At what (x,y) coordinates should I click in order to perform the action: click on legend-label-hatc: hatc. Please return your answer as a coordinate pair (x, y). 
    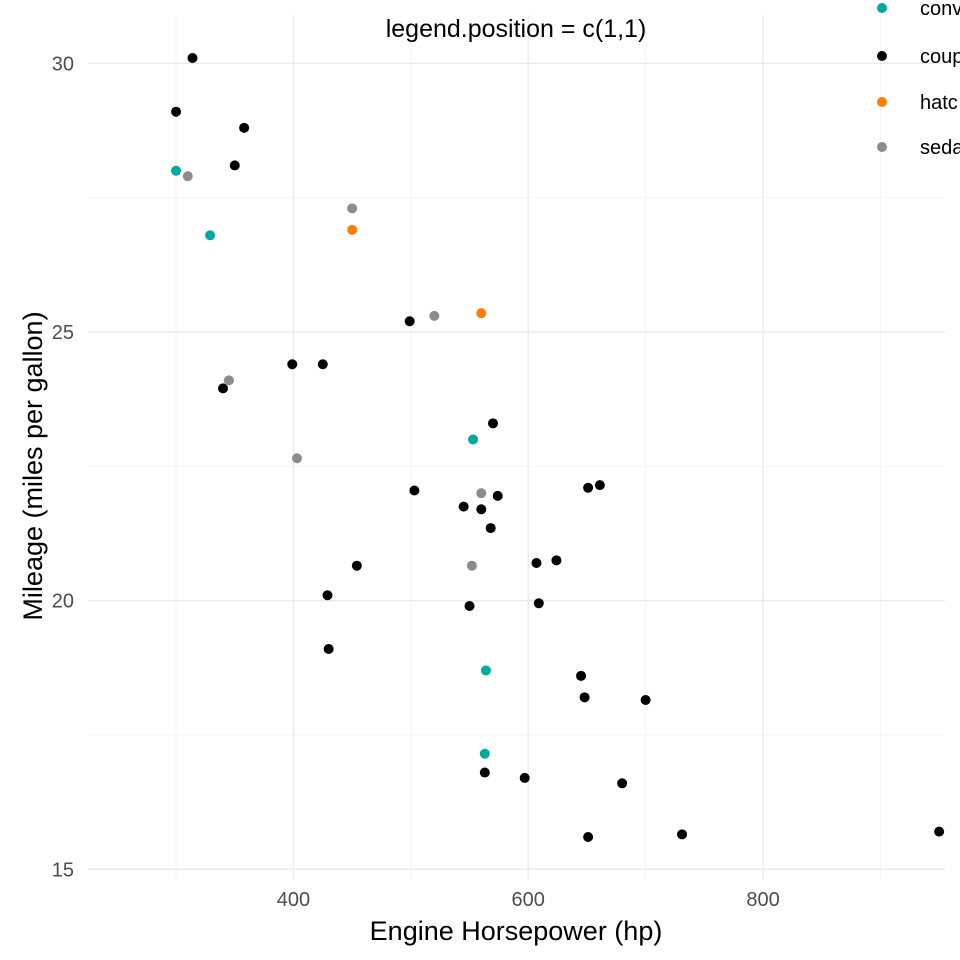
    Looking at the image, I should click on (939, 103).